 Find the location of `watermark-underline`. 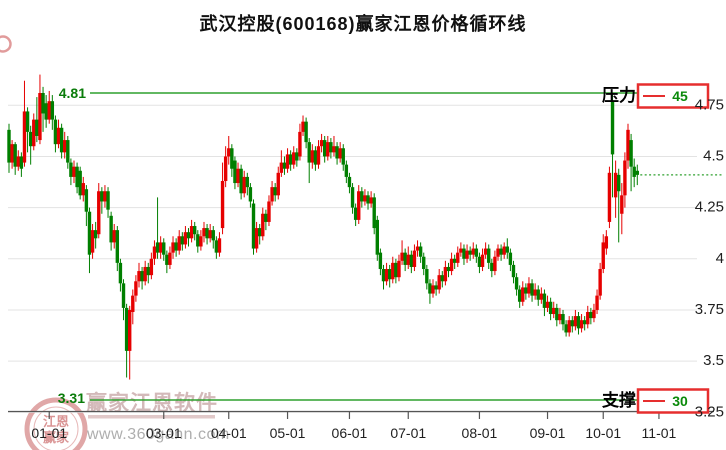

watermark-underline is located at coordinates (151, 417).